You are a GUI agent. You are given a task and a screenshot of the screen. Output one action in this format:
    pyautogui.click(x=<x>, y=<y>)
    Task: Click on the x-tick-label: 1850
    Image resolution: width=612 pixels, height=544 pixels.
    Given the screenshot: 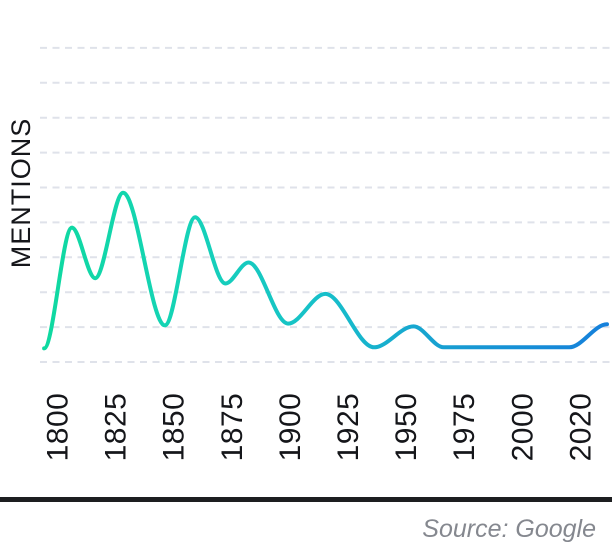 What is the action you would take?
    pyautogui.click(x=174, y=427)
    